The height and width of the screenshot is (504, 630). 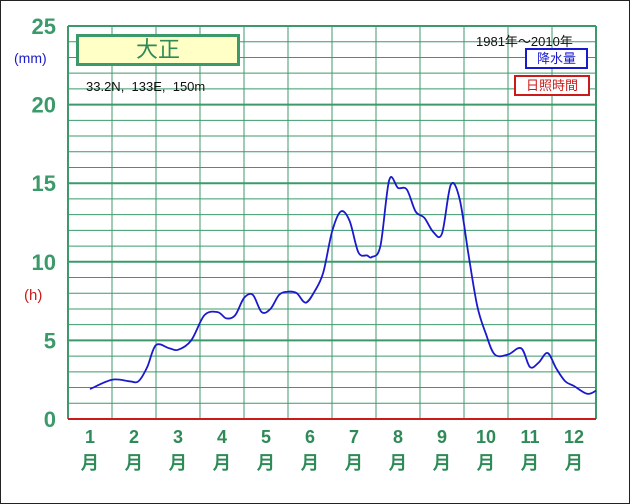 I want to click on station-name: 大正, so click(x=157, y=49).